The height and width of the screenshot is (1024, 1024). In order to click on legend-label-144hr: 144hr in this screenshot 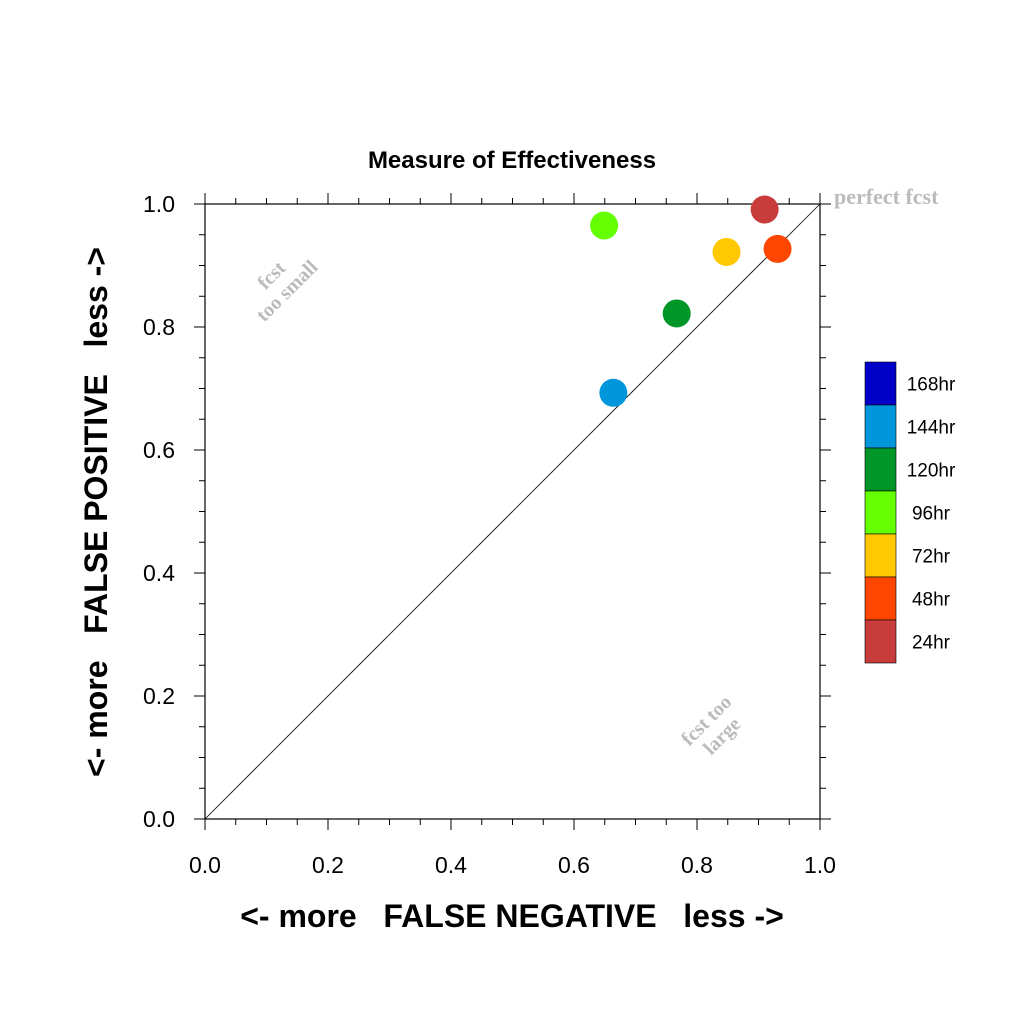, I will do `click(931, 428)`.